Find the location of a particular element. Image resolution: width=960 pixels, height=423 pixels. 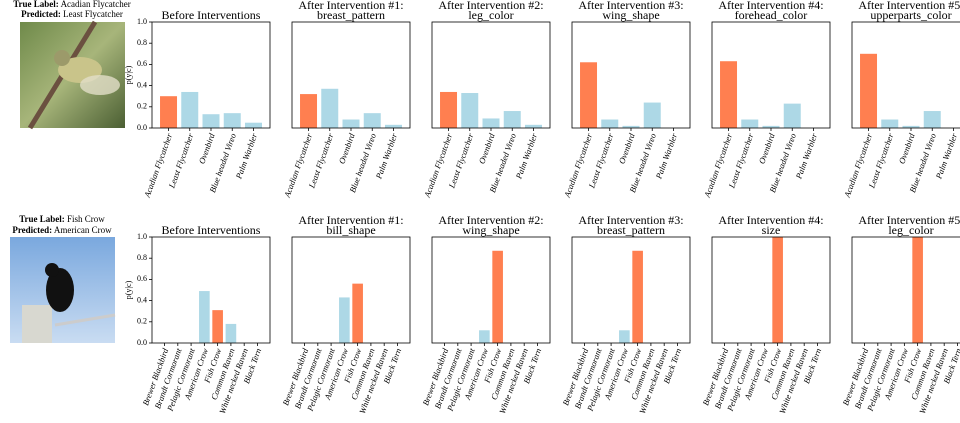

true-label: True Label: Fish Crow is located at coordinates (62, 219).